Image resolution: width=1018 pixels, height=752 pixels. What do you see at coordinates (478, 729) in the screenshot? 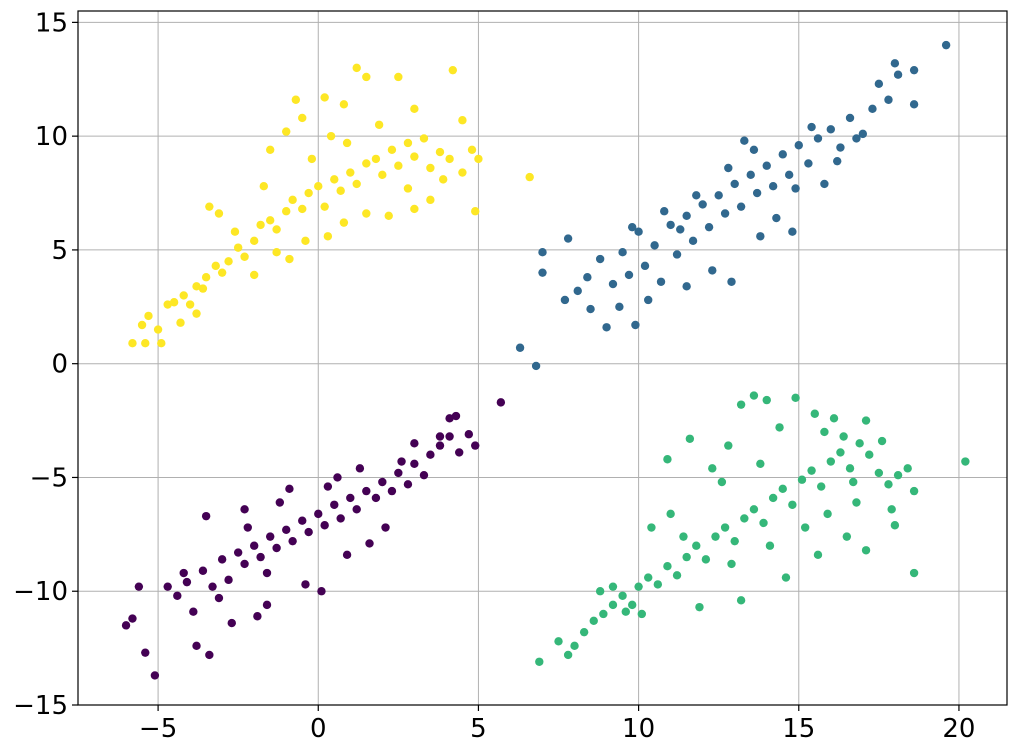
I see `x-tick-label: 5` at bounding box center [478, 729].